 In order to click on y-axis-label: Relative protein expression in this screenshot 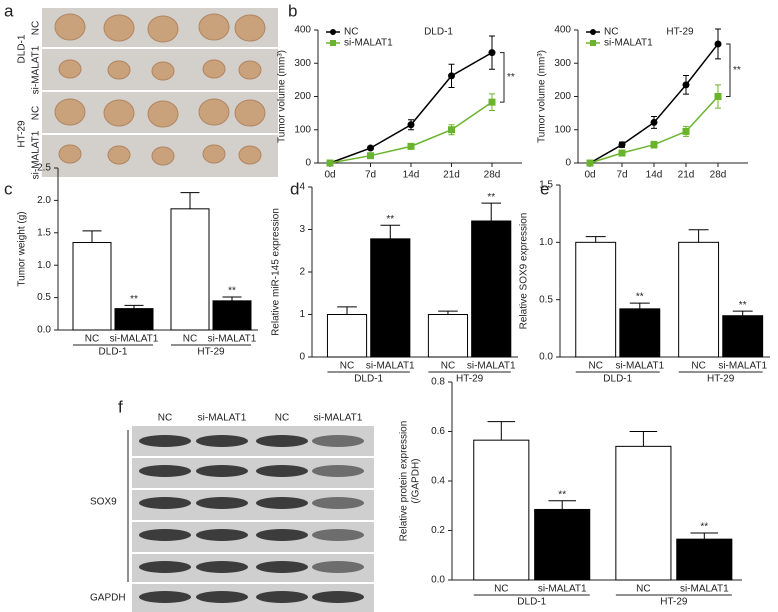, I will do `click(404, 481)`.